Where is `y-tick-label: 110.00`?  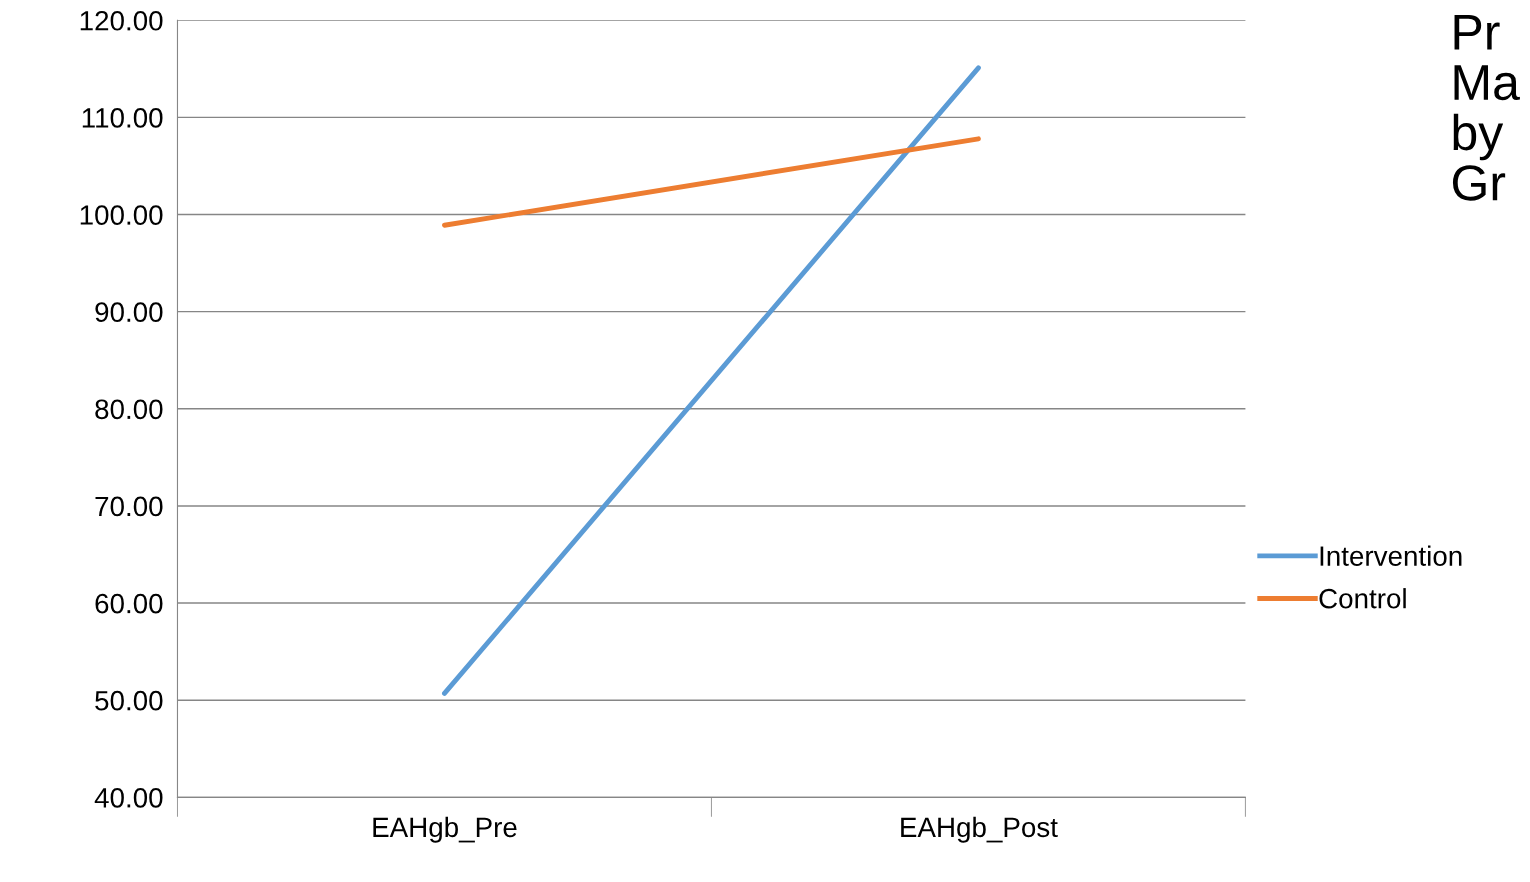
y-tick-label: 110.00 is located at coordinates (122, 118).